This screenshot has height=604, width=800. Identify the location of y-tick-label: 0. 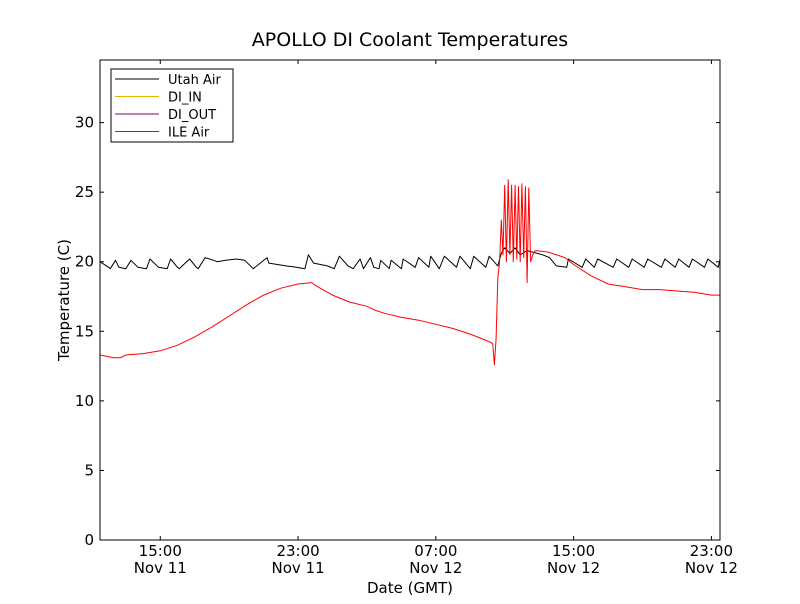
(89, 540).